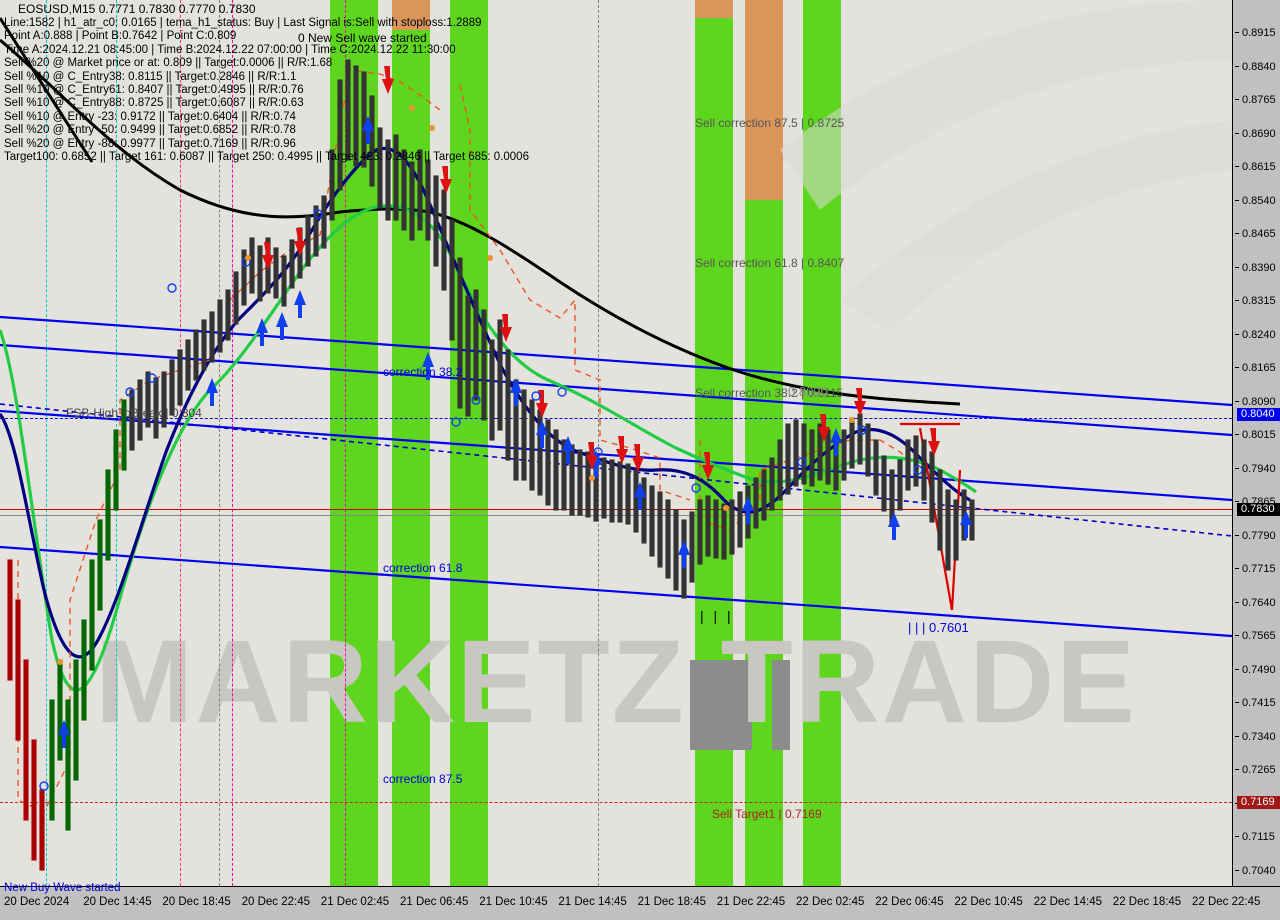 Image resolution: width=1280 pixels, height=920 pixels. Describe the element at coordinates (1256, 33) in the screenshot. I see `price-tick: 0.8915` at that location.